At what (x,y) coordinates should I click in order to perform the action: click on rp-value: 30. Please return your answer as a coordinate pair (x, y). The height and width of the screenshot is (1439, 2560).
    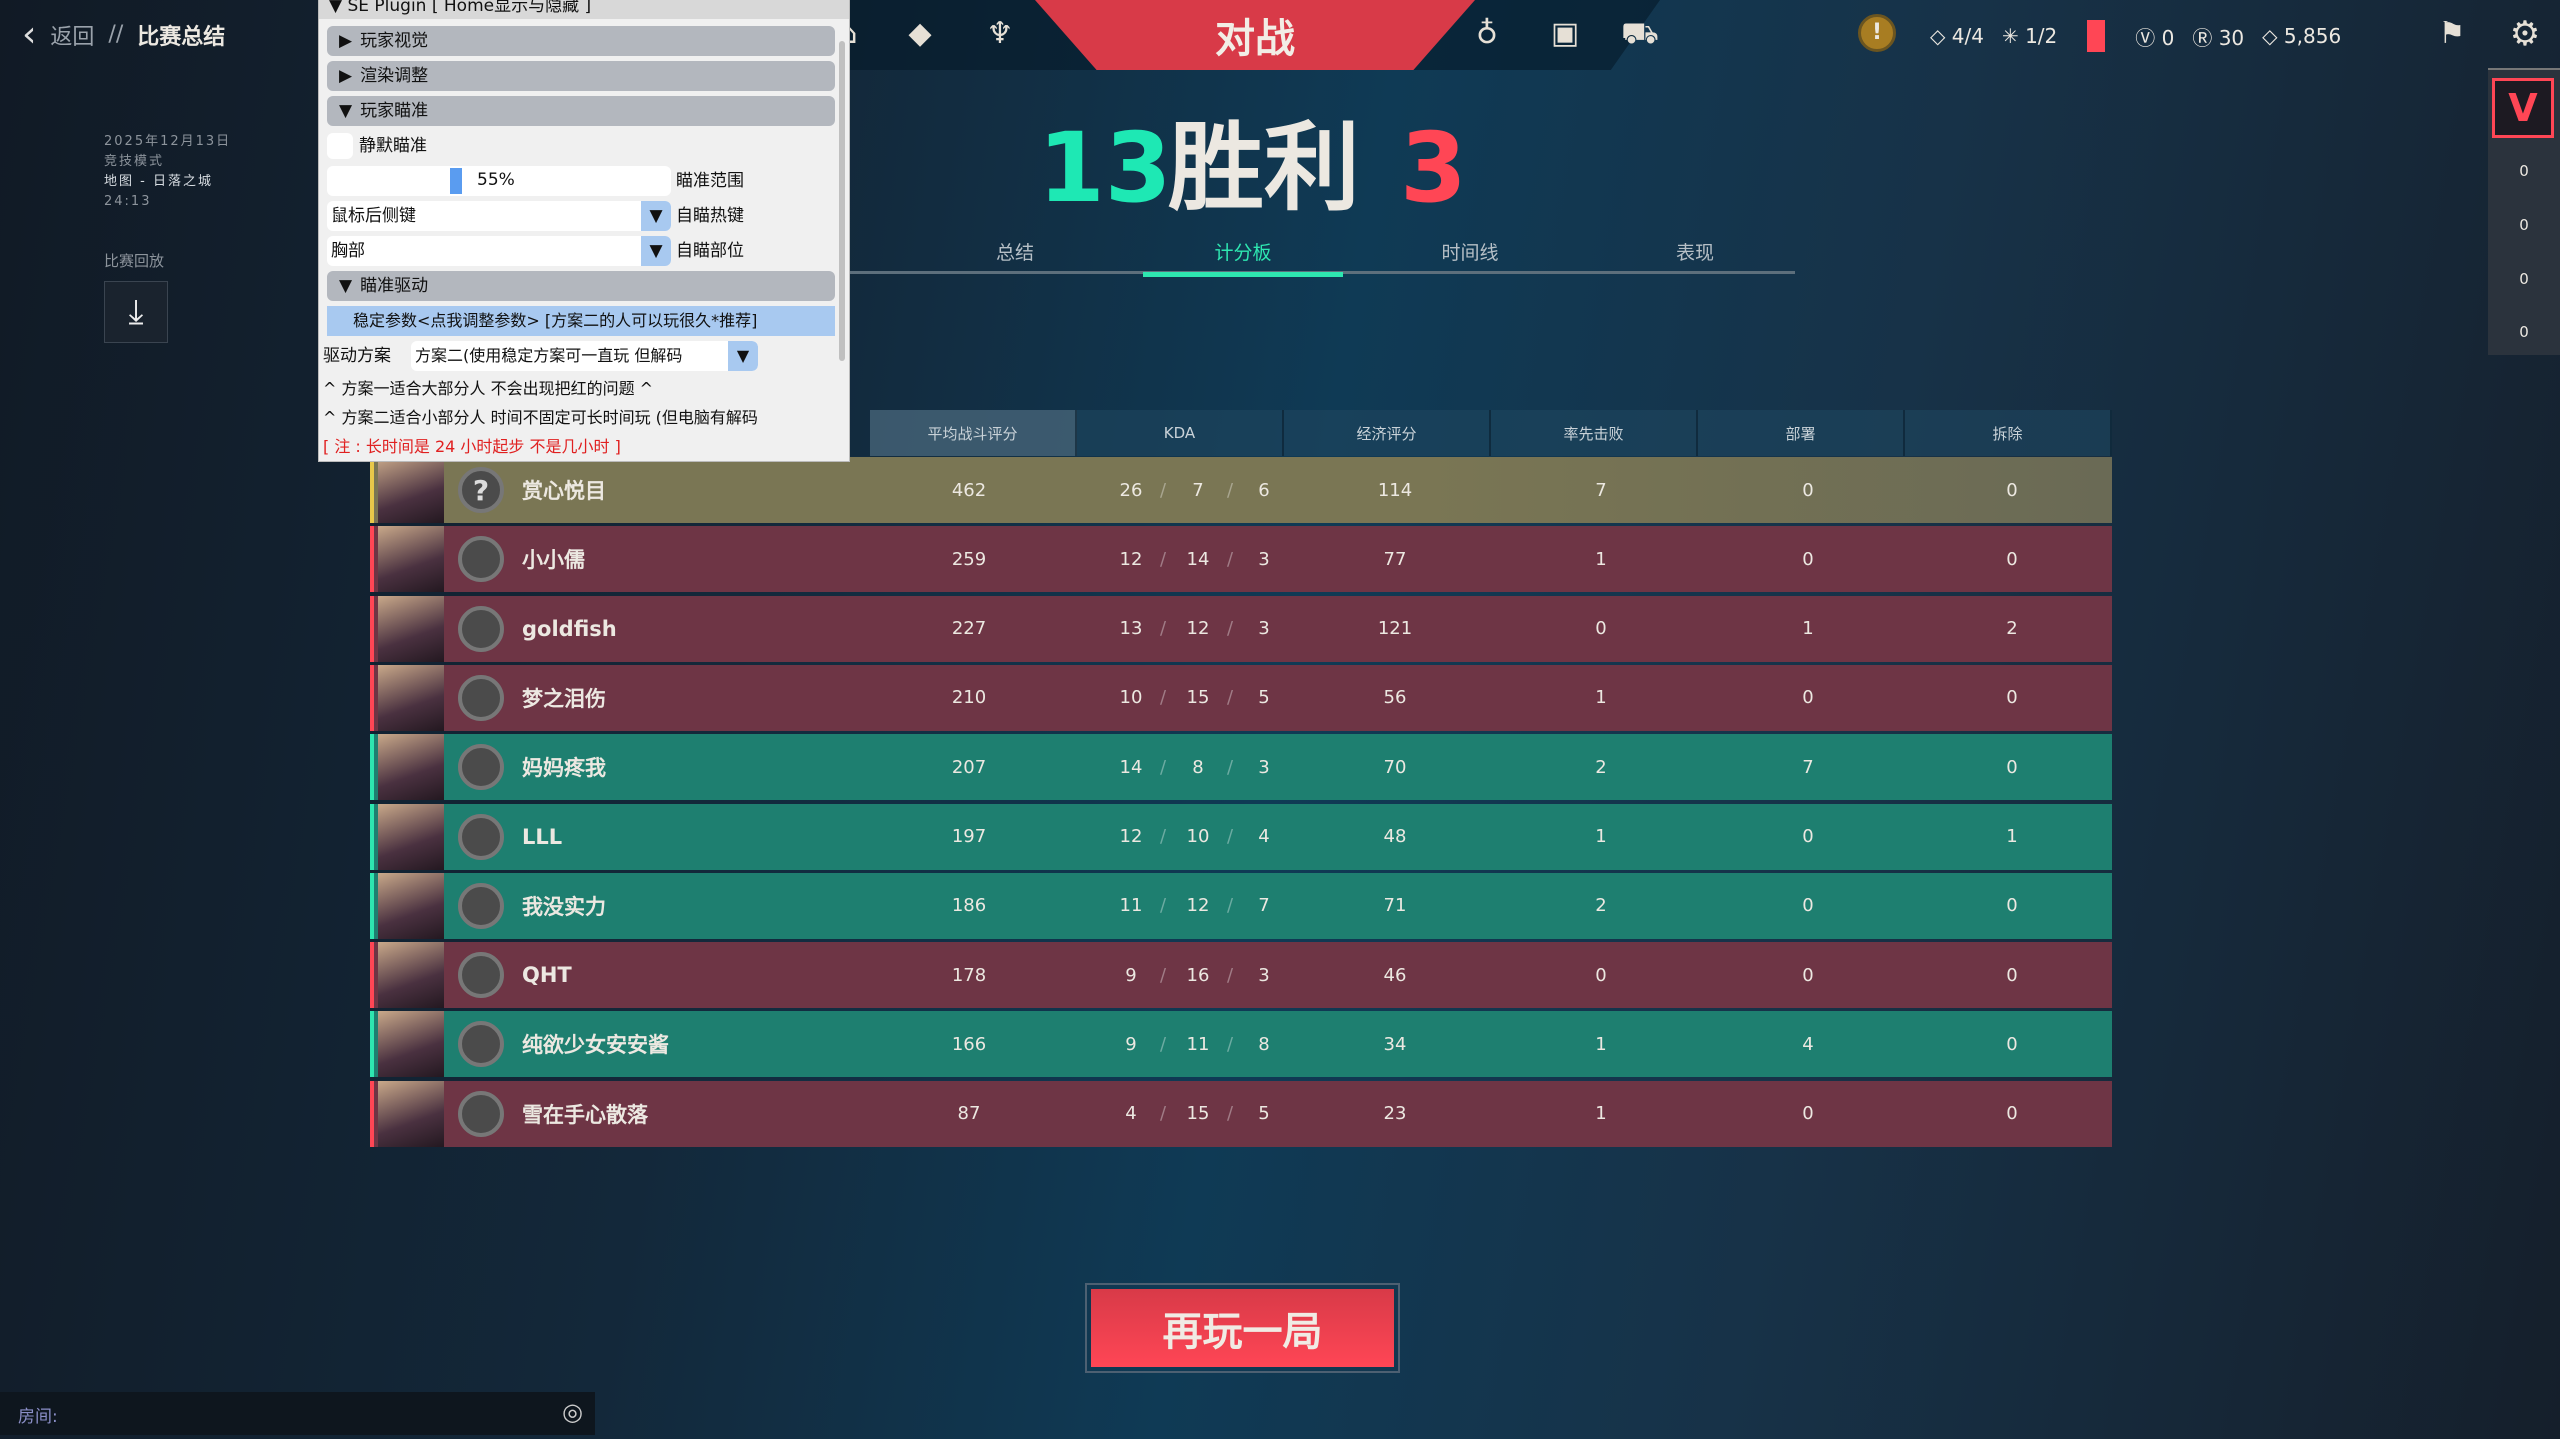
    Looking at the image, I should click on (2231, 37).